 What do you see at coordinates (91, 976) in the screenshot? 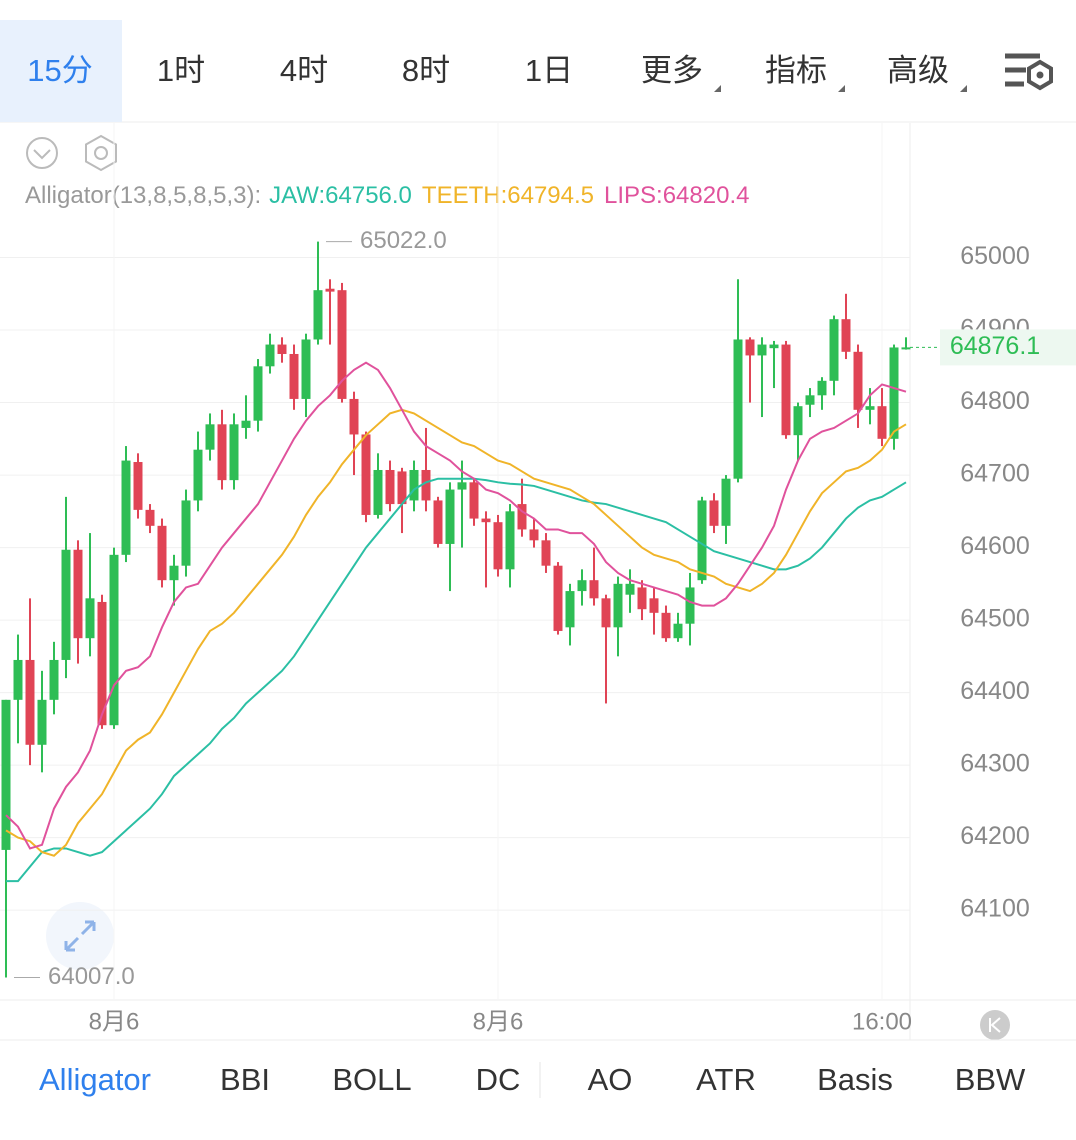
I see `min-label: 64007.0` at bounding box center [91, 976].